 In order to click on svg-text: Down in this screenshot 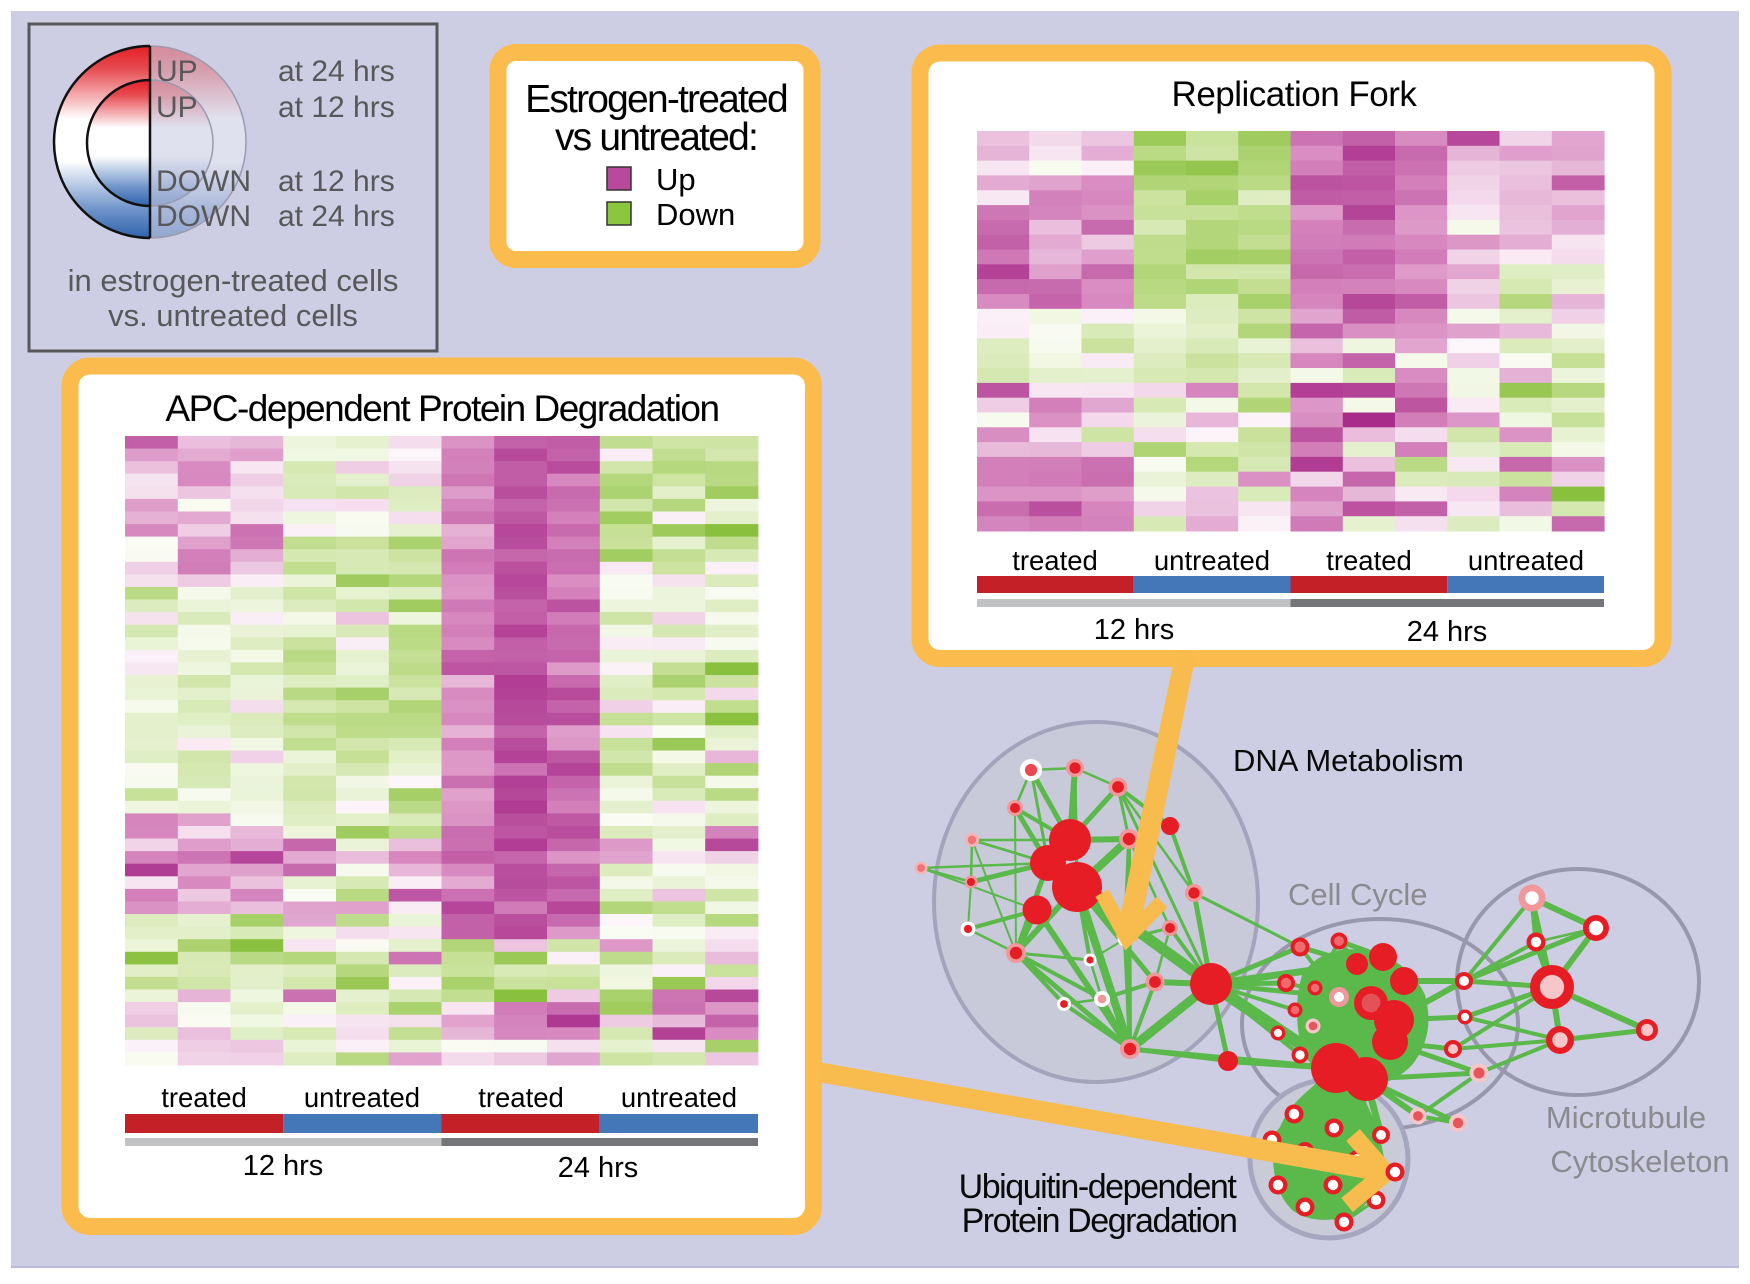, I will do `click(695, 214)`.